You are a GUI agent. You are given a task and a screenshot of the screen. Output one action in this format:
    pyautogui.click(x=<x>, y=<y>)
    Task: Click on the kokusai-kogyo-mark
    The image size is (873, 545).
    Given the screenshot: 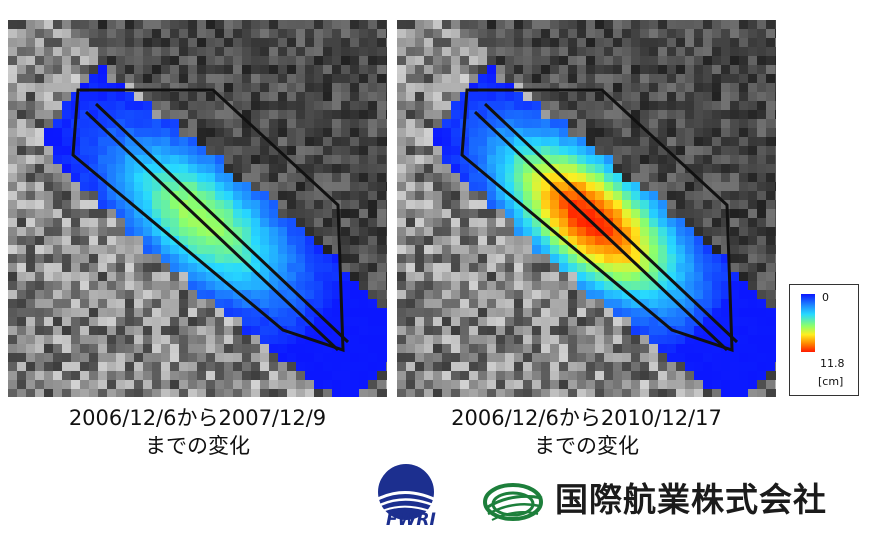 What is the action you would take?
    pyautogui.click(x=513, y=502)
    